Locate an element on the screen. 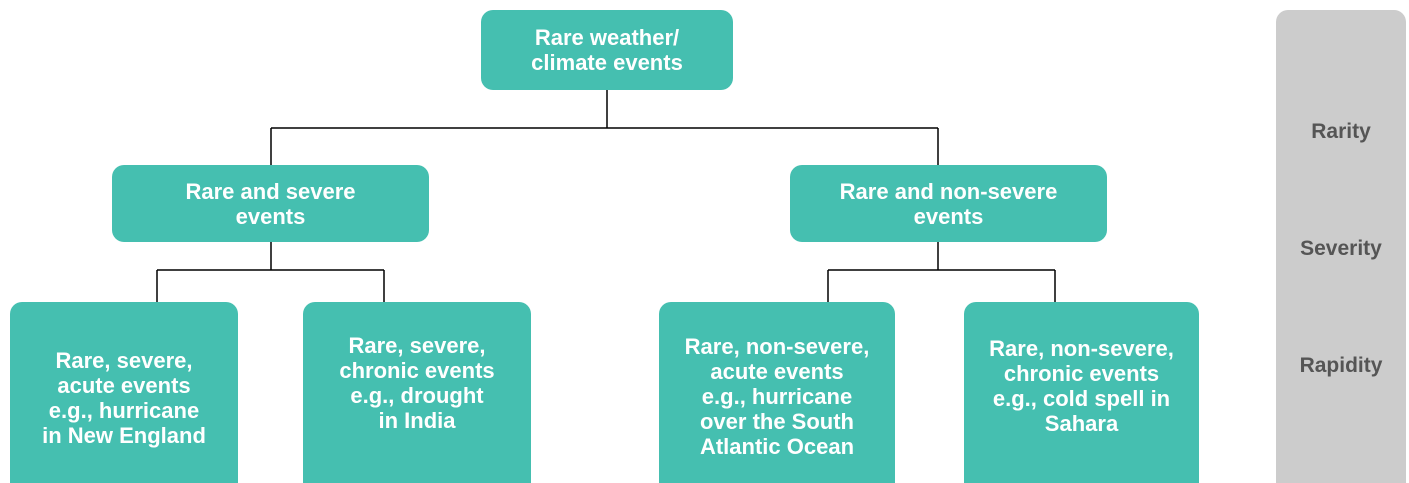 The height and width of the screenshot is (483, 1409). node-text: Rare weather/ is located at coordinates (607, 37).